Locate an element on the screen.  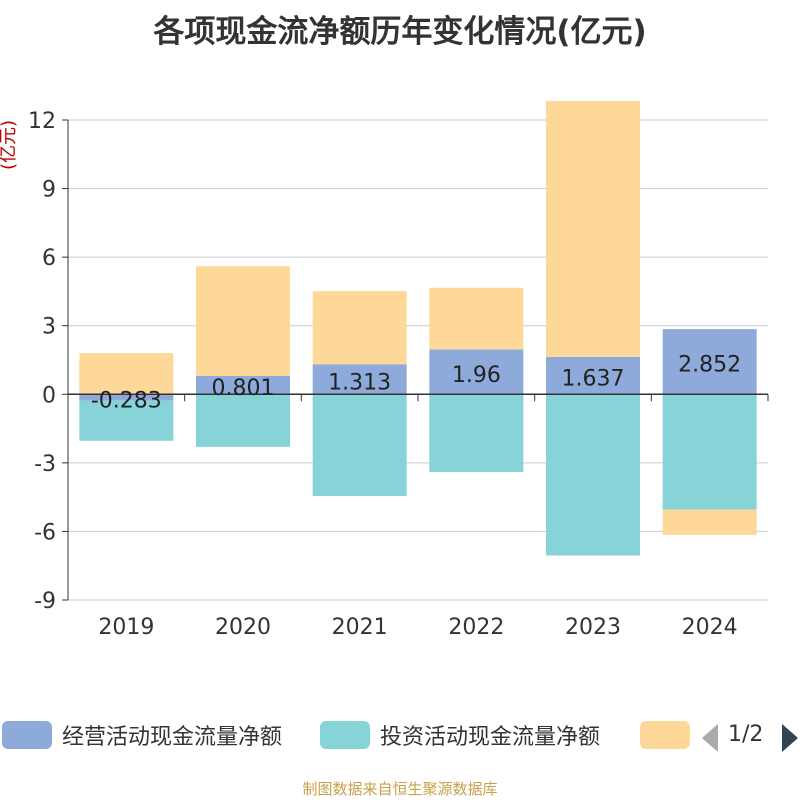
x-tick-label: 2020 is located at coordinates (243, 627).